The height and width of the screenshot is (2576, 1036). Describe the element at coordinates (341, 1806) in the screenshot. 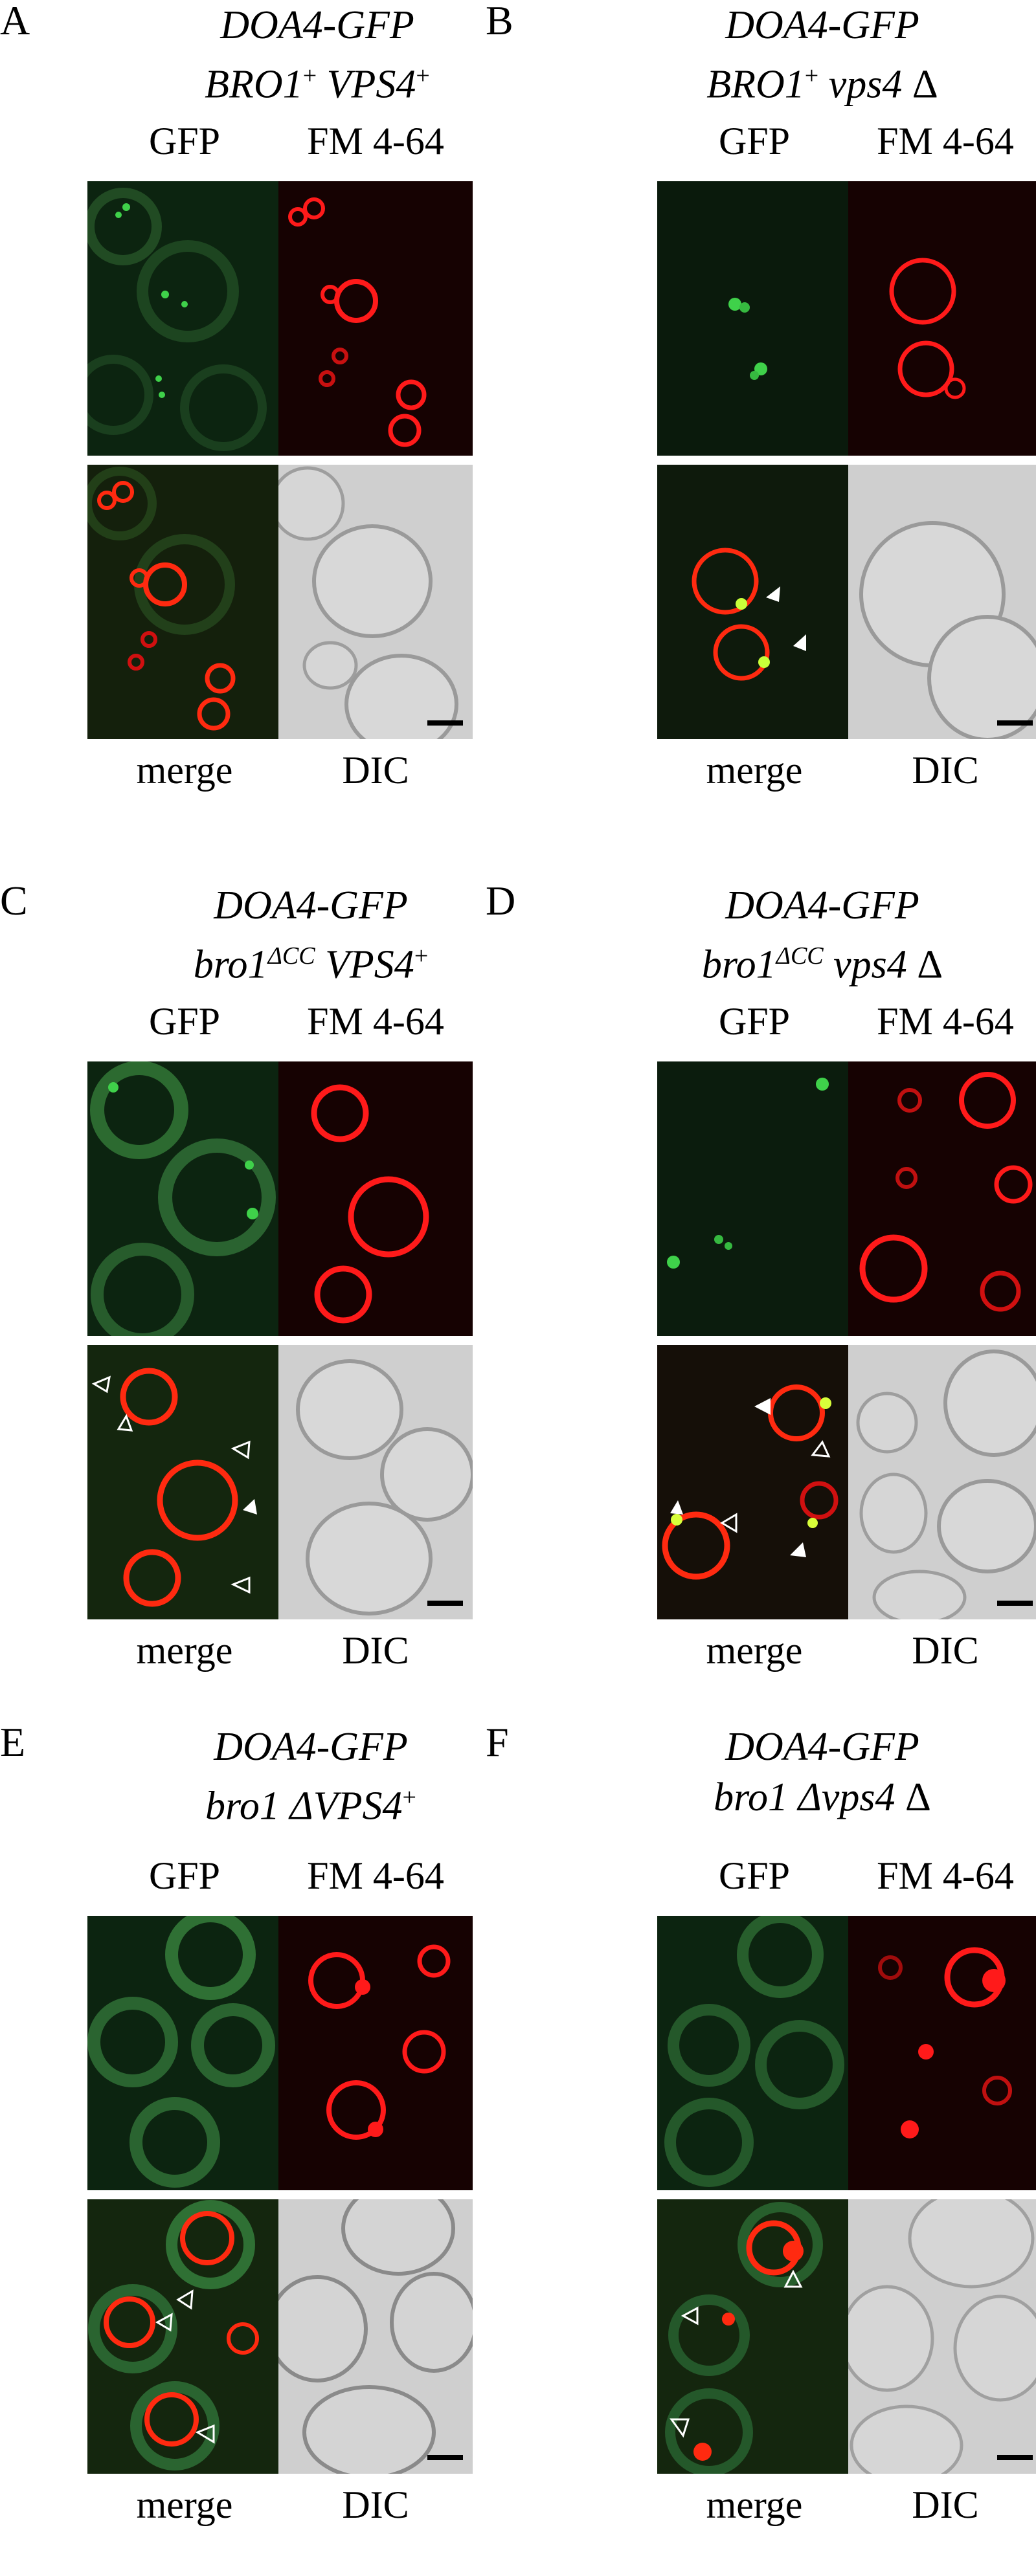

I see `gene-b: ΔVPS4` at that location.